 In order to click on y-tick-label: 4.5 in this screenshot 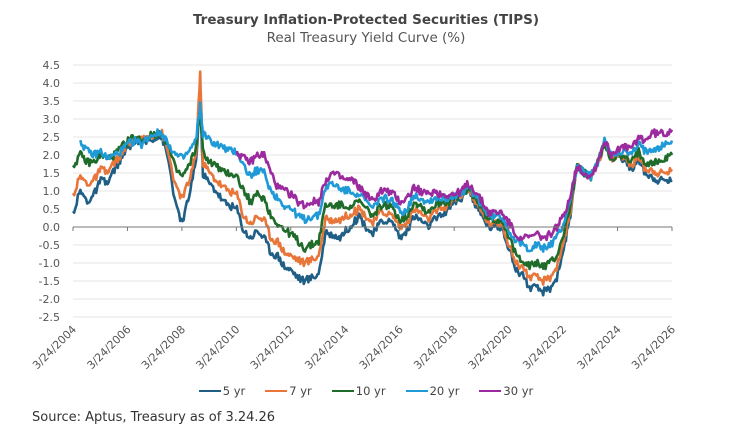, I will do `click(52, 65)`.